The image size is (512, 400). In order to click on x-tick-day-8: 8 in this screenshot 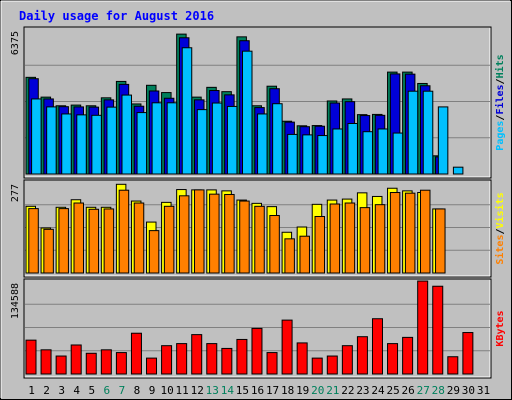, I will do `click(137, 390)`.